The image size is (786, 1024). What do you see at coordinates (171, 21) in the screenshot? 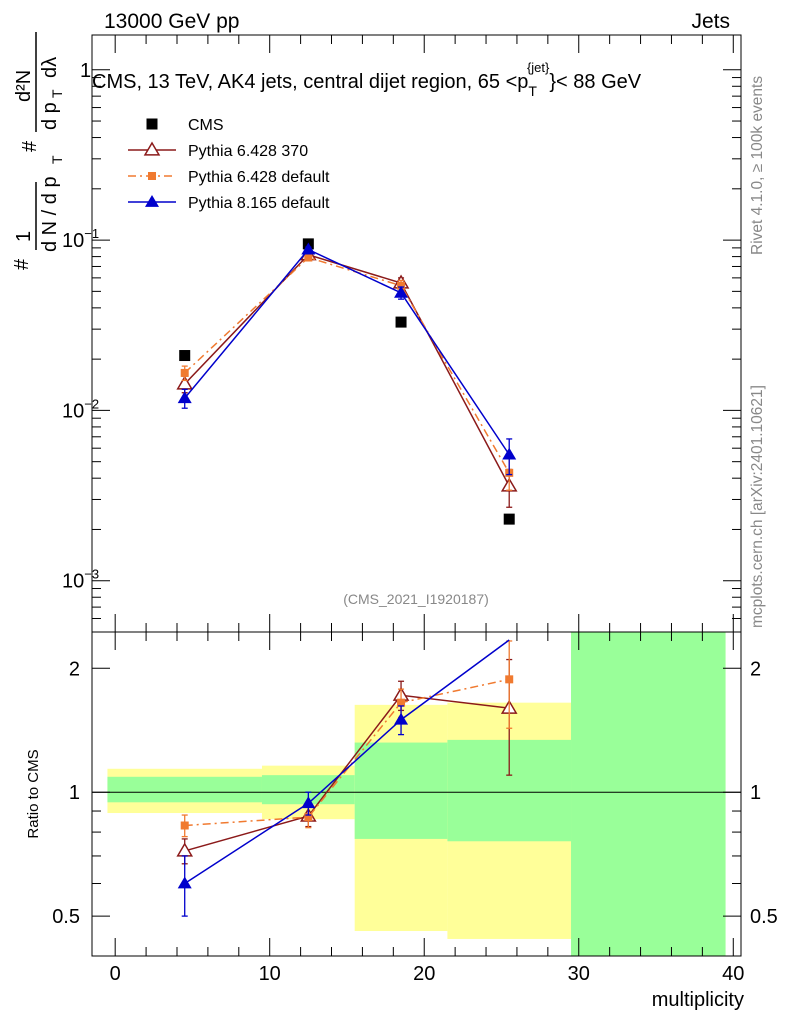
I see `energy-label: 13000 GeV pp` at bounding box center [171, 21].